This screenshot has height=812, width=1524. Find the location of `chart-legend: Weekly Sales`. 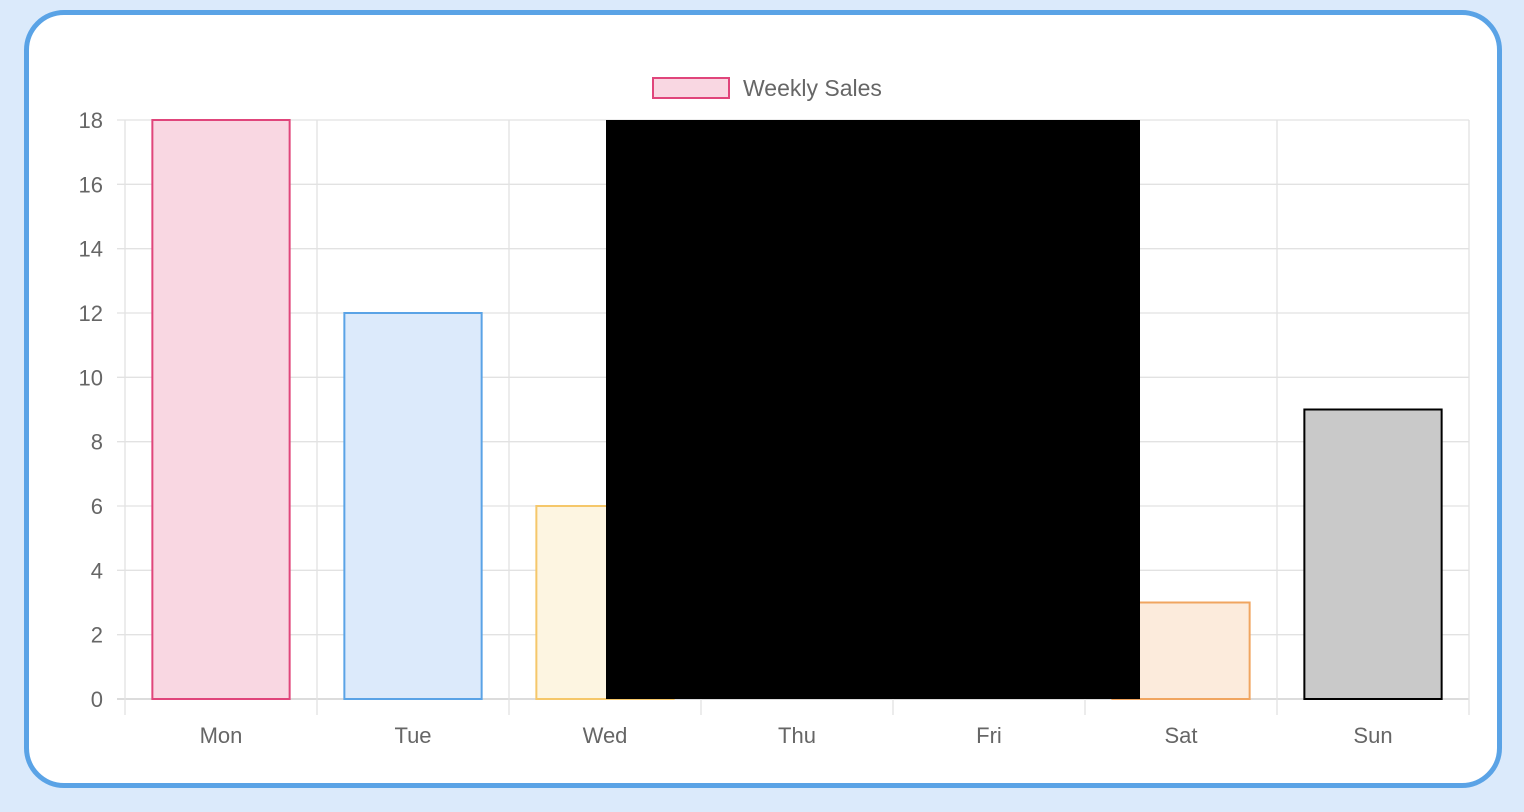

chart-legend: Weekly Sales is located at coordinates (767, 88).